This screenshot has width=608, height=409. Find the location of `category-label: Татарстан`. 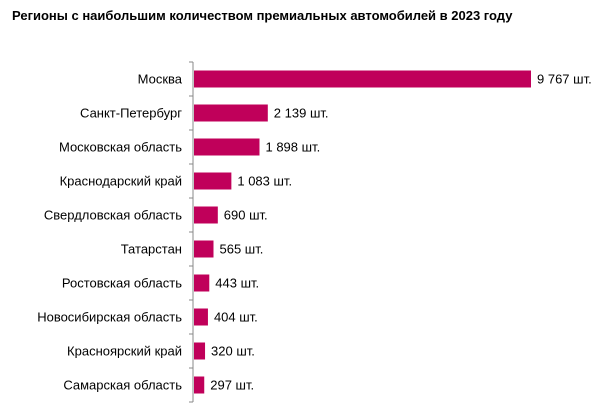

category-label: Татарстан is located at coordinates (151, 249).